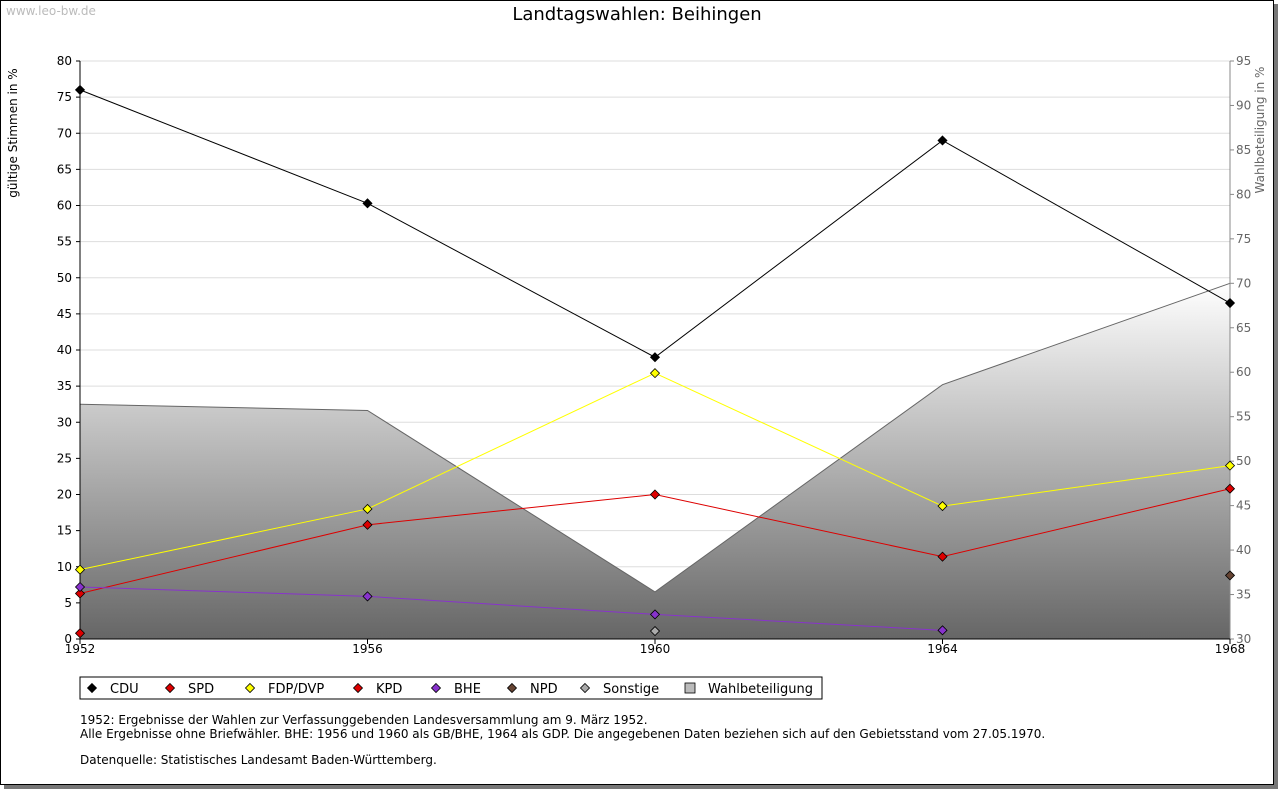 The height and width of the screenshot is (791, 1280). I want to click on x-tick-label: 1956, so click(367, 649).